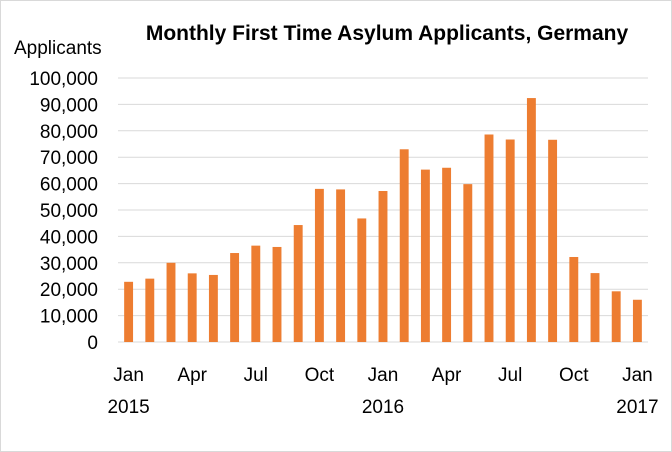  What do you see at coordinates (69, 317) in the screenshot?
I see `y-tick-label: 10,000` at bounding box center [69, 317].